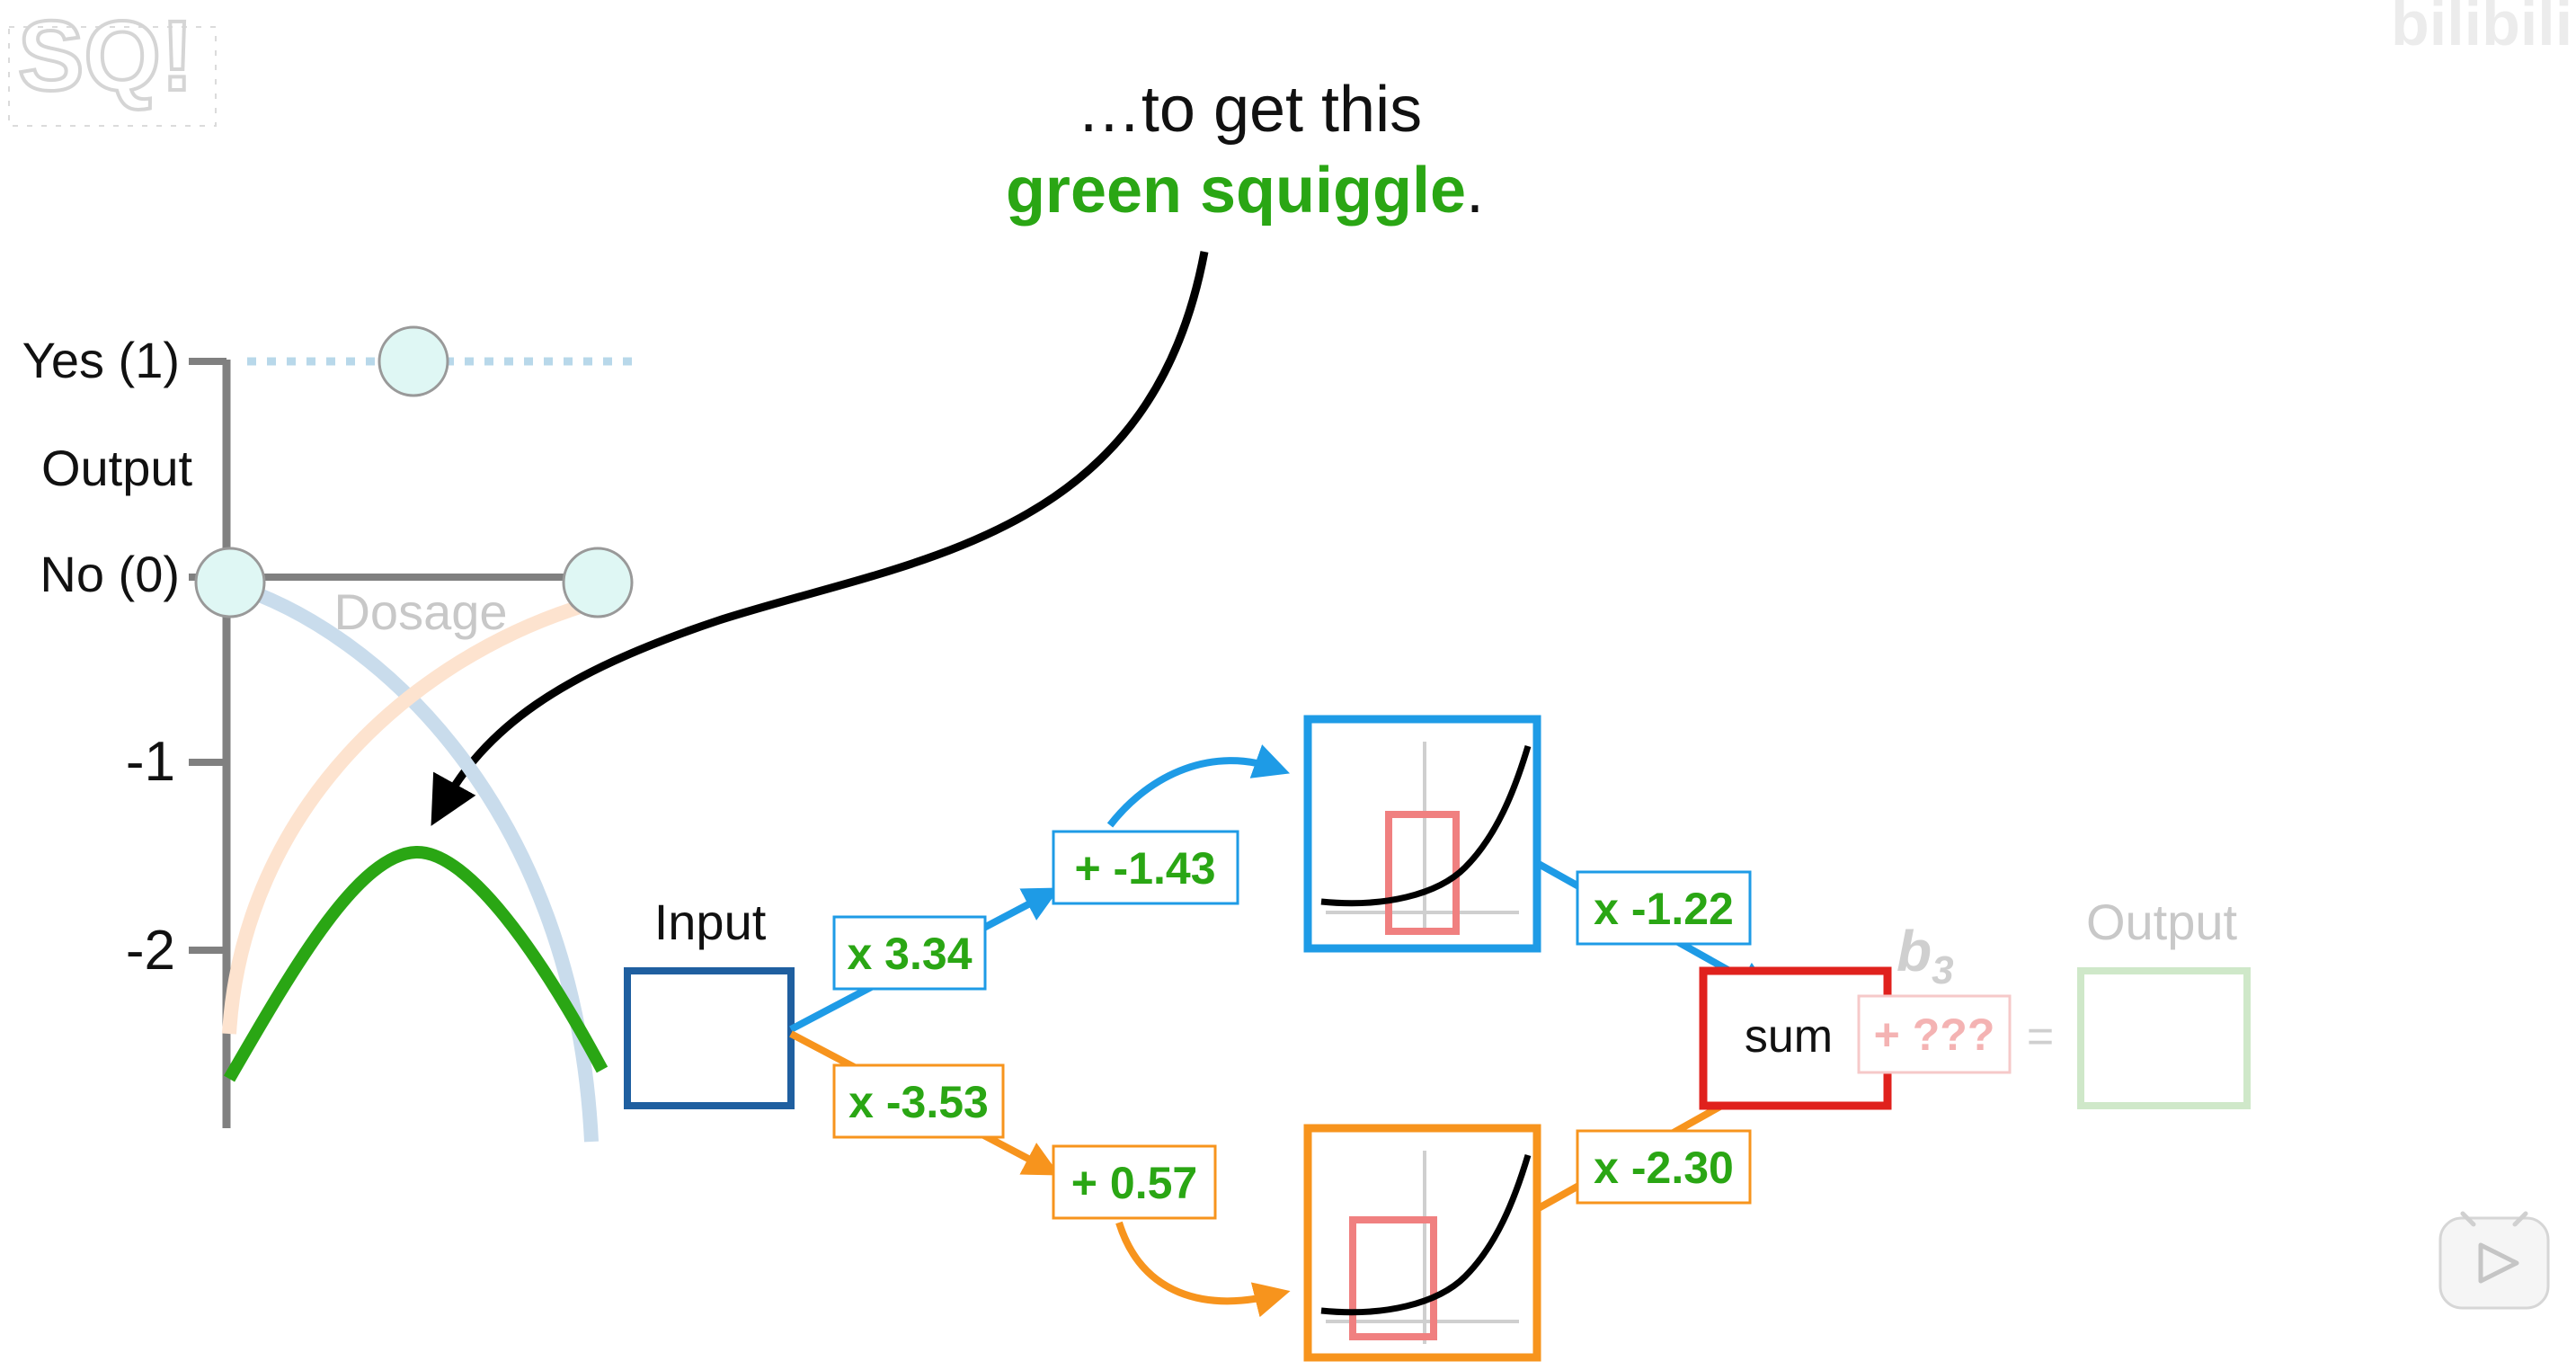 This screenshot has height=1370, width=2576. I want to click on bottom-out-weight: x -2.30, so click(1664, 1168).